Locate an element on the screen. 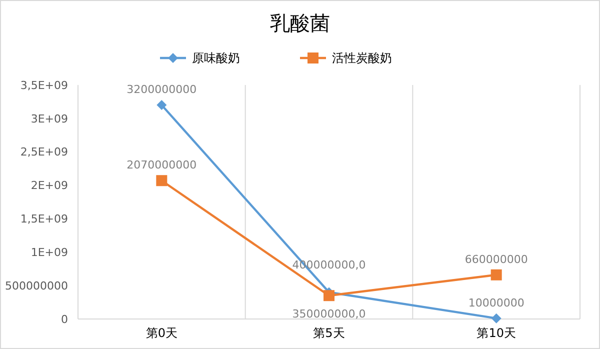 This screenshot has height=349, width=600. y-tick-label: 2E+09 is located at coordinates (49, 185).